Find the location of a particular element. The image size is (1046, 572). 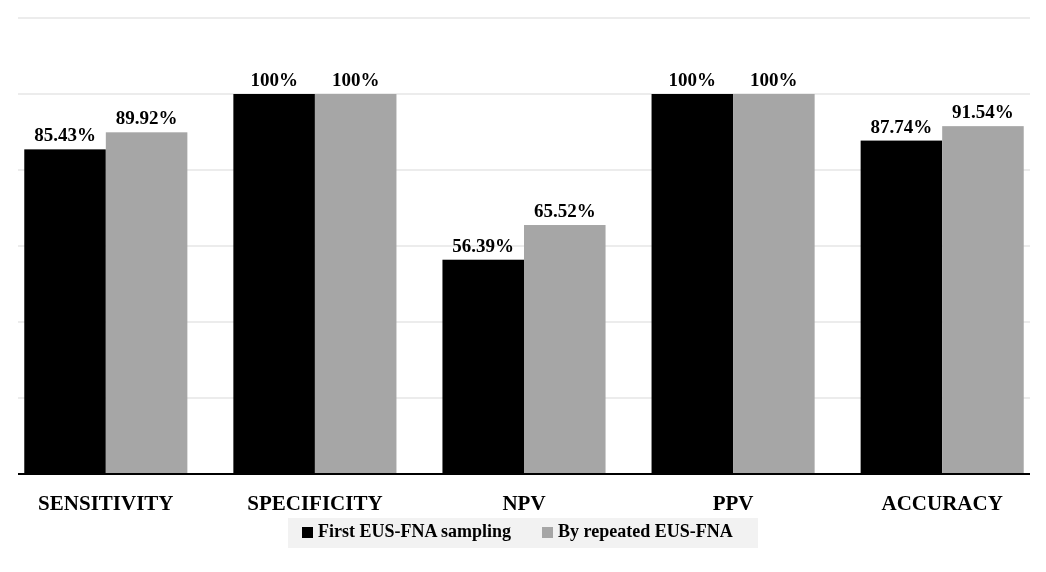

x-tick-label: NPV is located at coordinates (524, 503).